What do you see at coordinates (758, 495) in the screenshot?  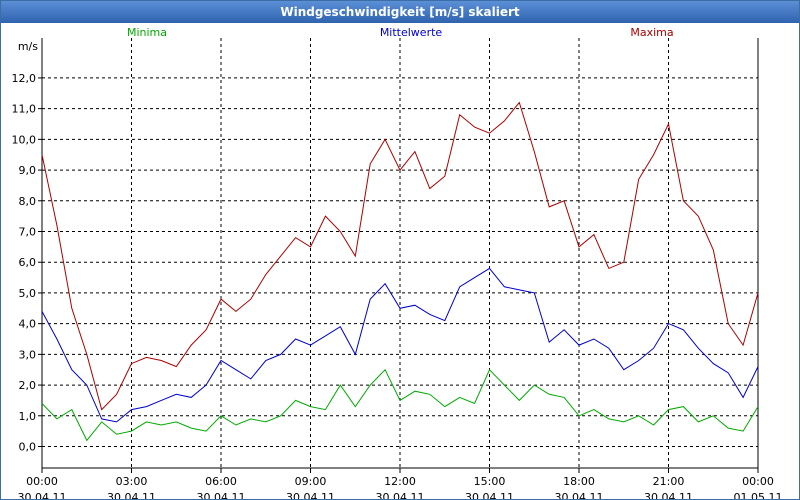 I see `x-tick-date-label: 01.05.11` at bounding box center [758, 495].